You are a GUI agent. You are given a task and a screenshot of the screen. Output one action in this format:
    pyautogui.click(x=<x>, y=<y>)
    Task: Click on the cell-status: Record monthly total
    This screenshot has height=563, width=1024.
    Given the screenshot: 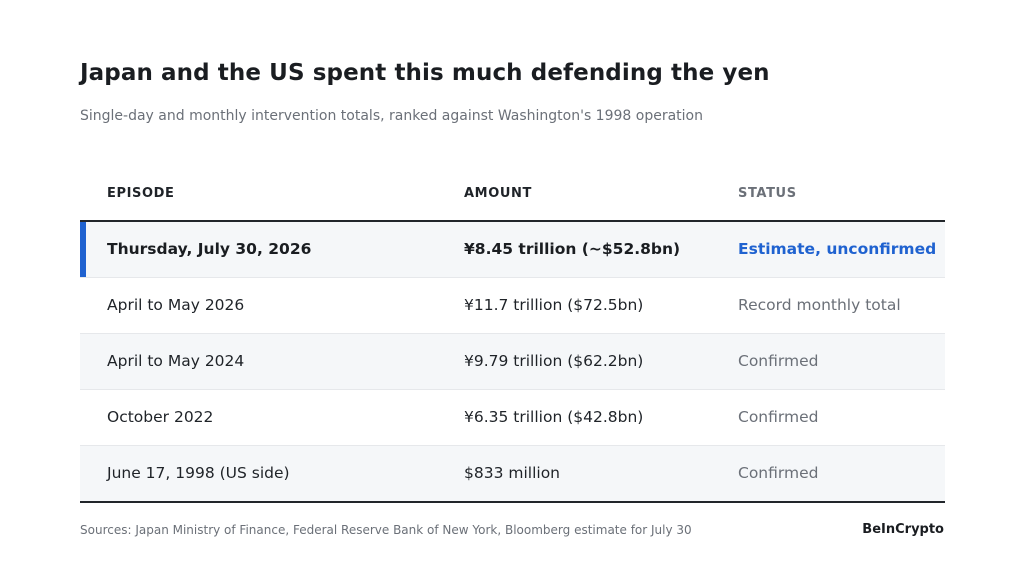 What is the action you would take?
    pyautogui.click(x=819, y=305)
    